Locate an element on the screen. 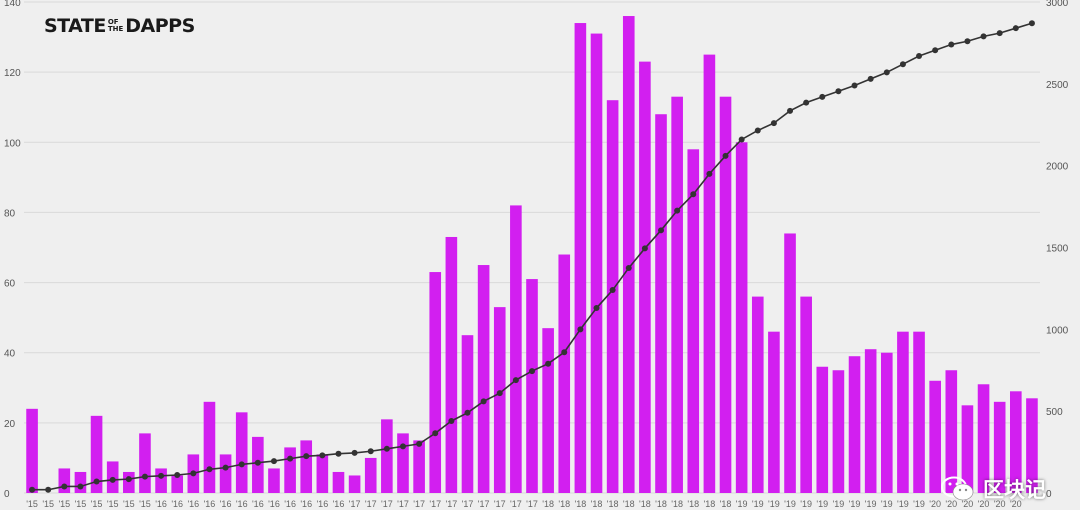 This screenshot has width=1080, height=510. right-axis-ticks: 0 500 1000 1500 2000 2500 3000 is located at coordinates (1057, 250).